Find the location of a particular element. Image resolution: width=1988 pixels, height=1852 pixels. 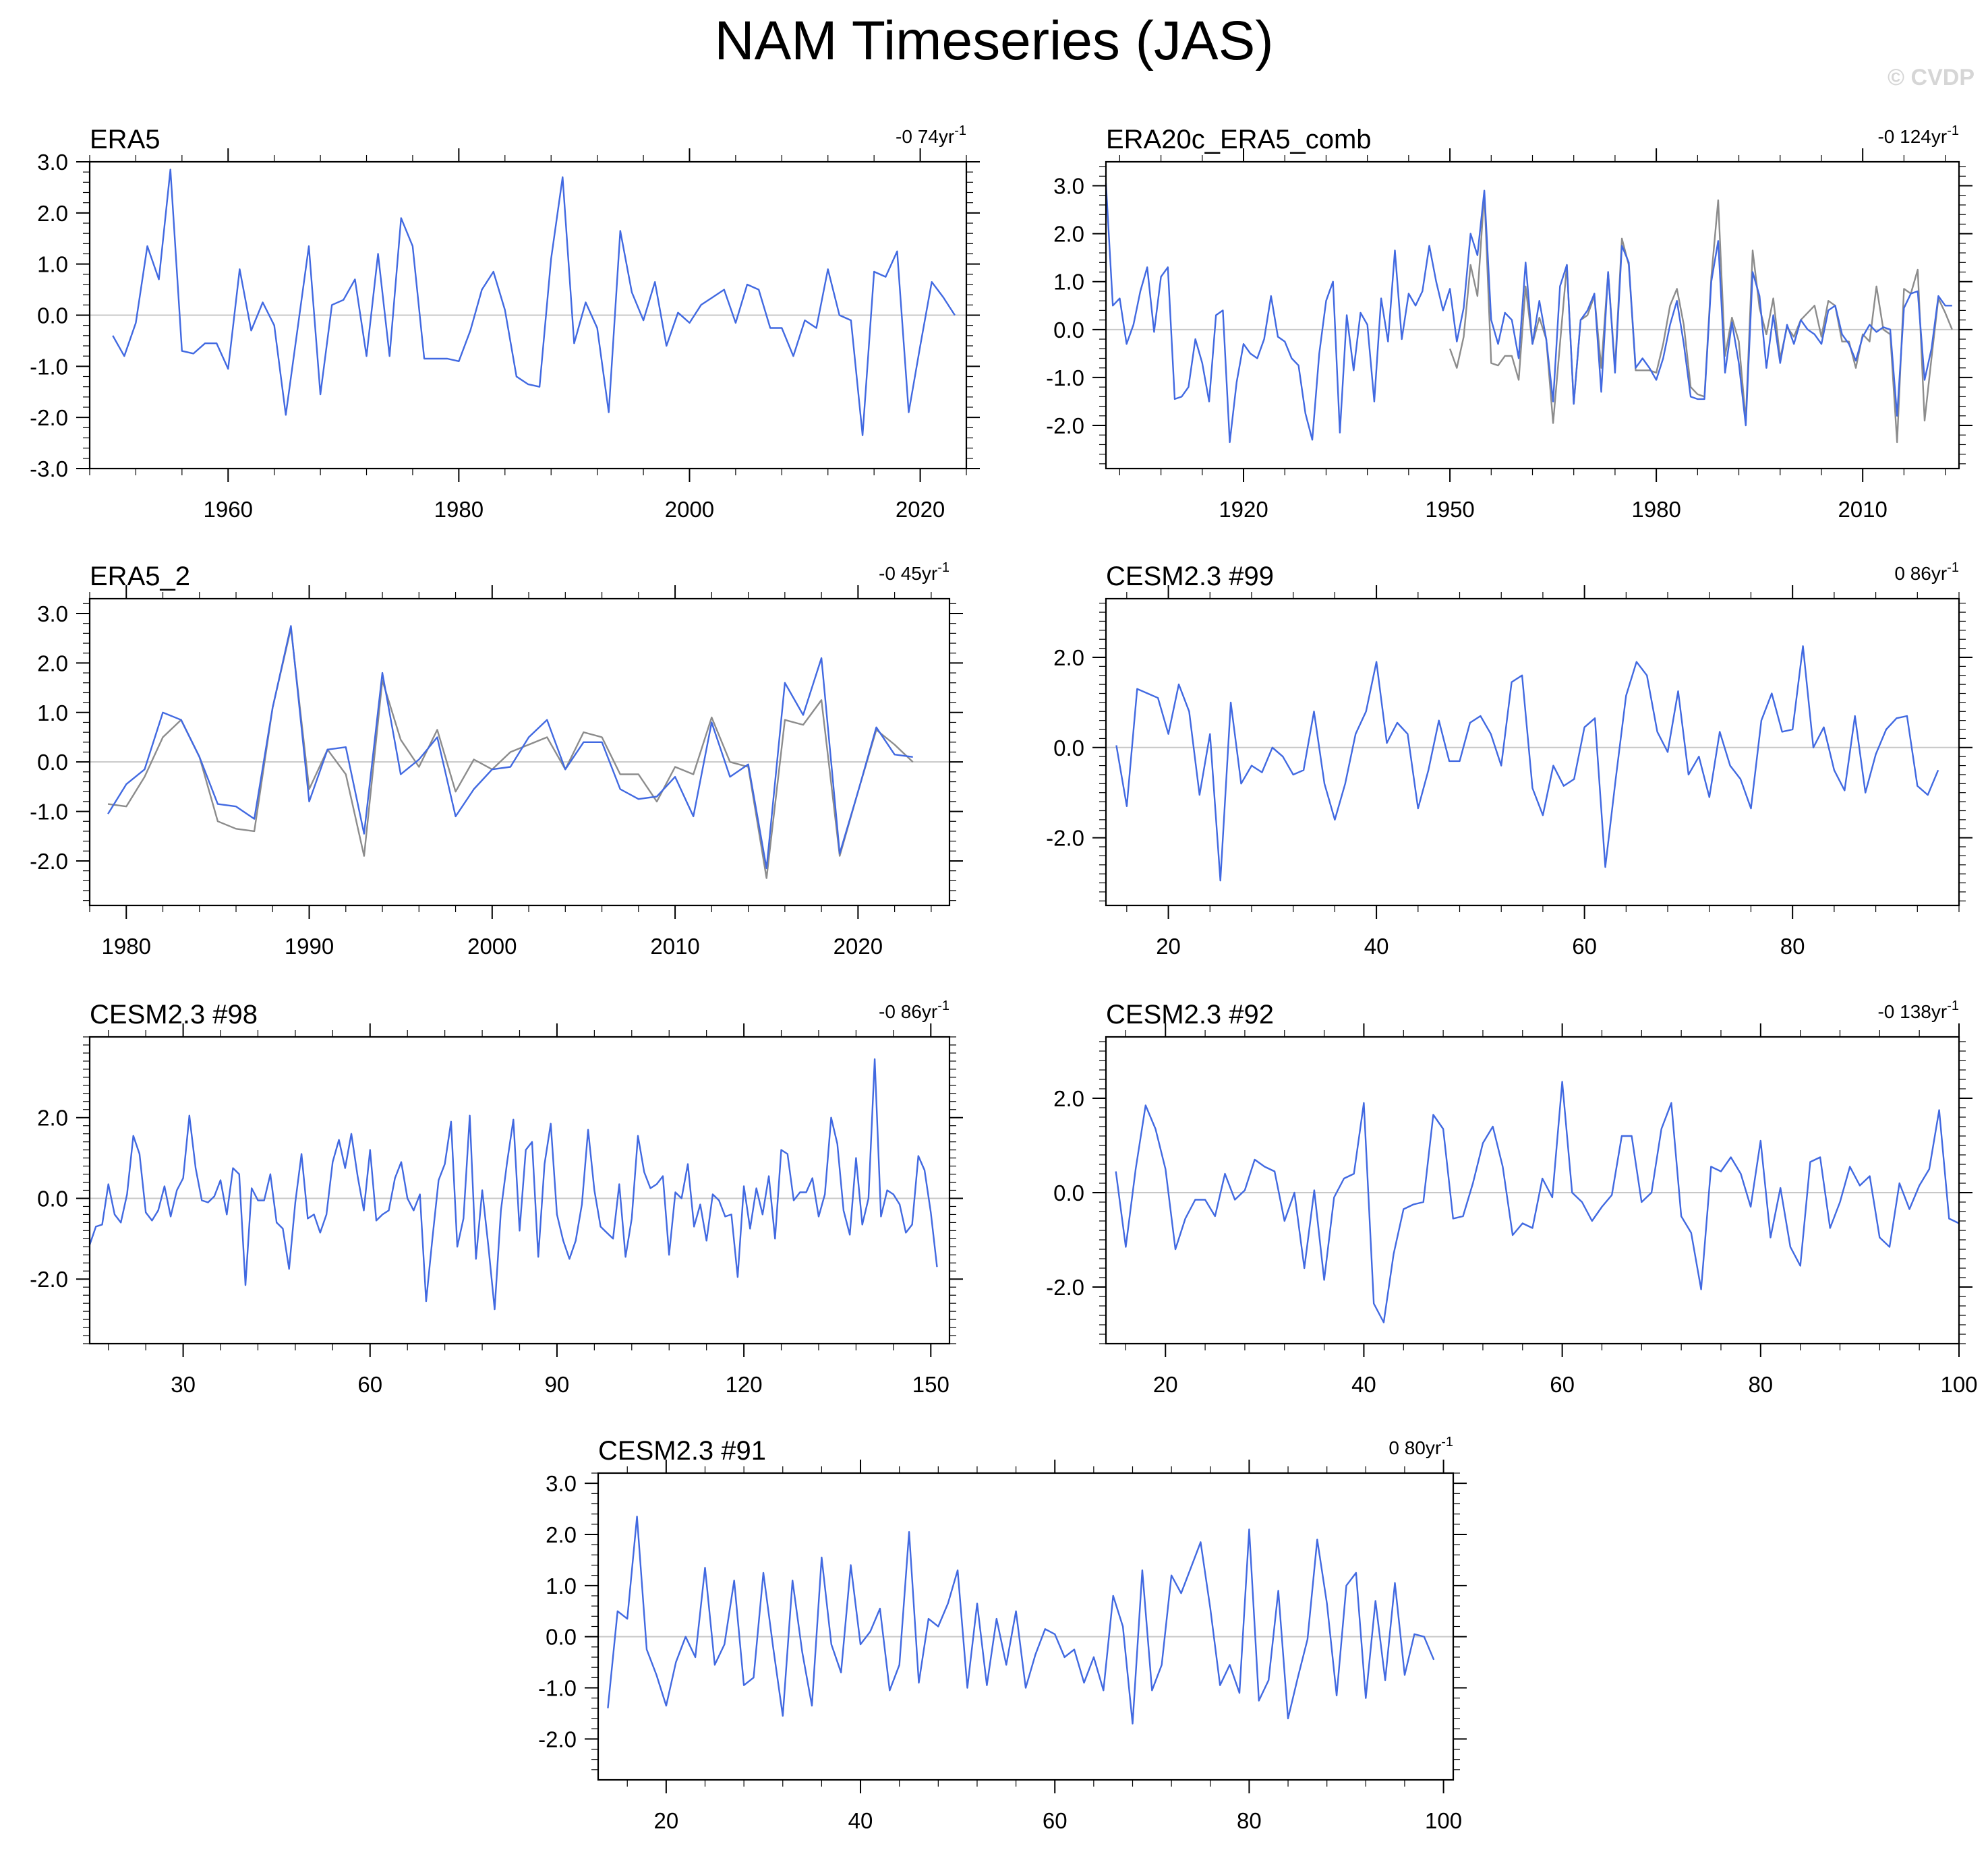

x-tick-label: 1960 is located at coordinates (228, 510).